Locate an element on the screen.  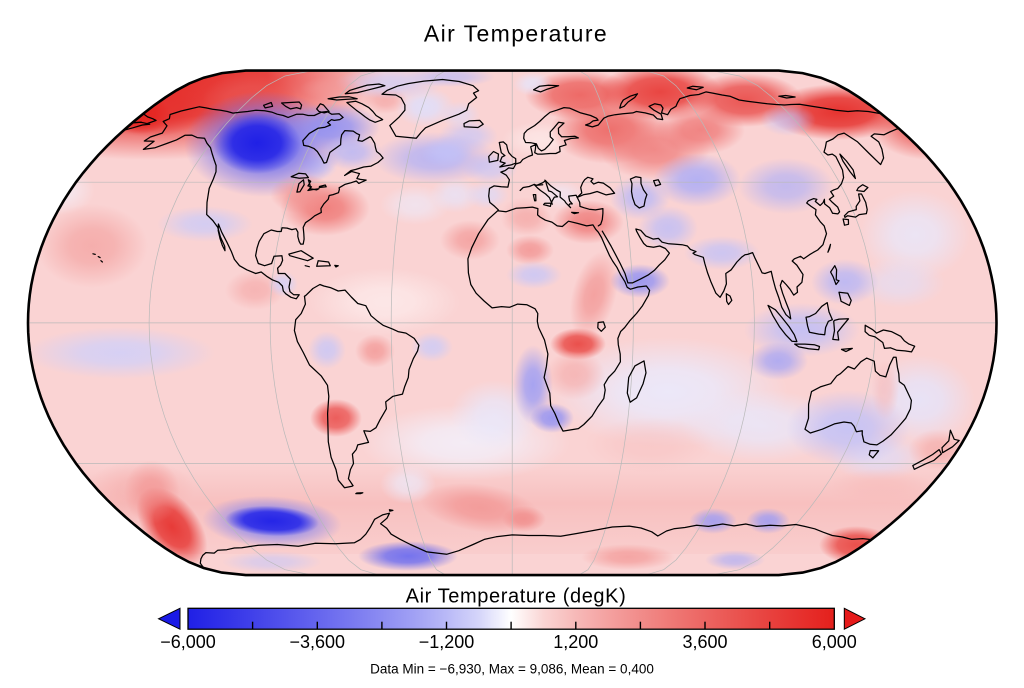
svg-text: −6,000 is located at coordinates (188, 642).